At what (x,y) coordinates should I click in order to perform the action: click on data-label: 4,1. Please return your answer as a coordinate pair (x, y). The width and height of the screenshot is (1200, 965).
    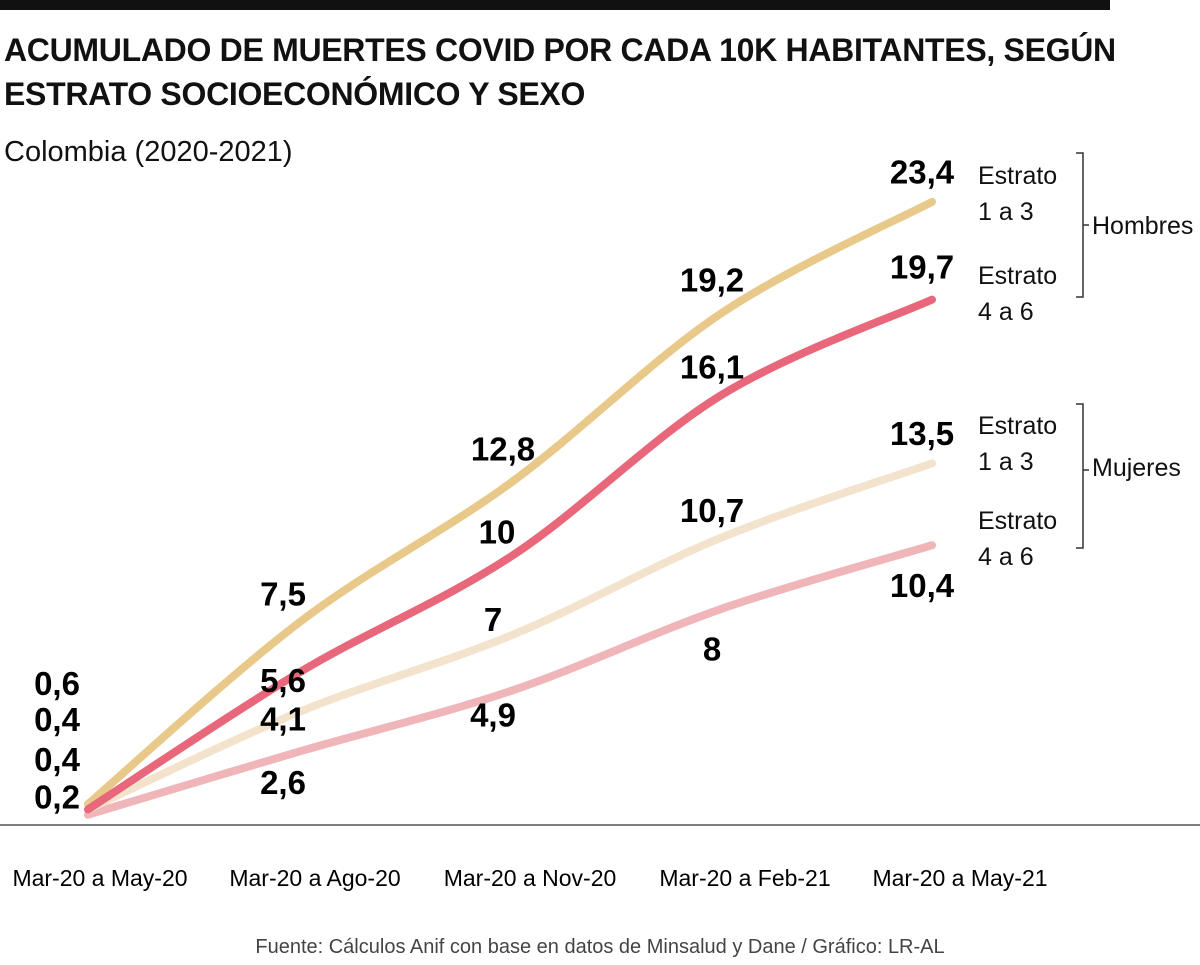
    Looking at the image, I should click on (283, 718).